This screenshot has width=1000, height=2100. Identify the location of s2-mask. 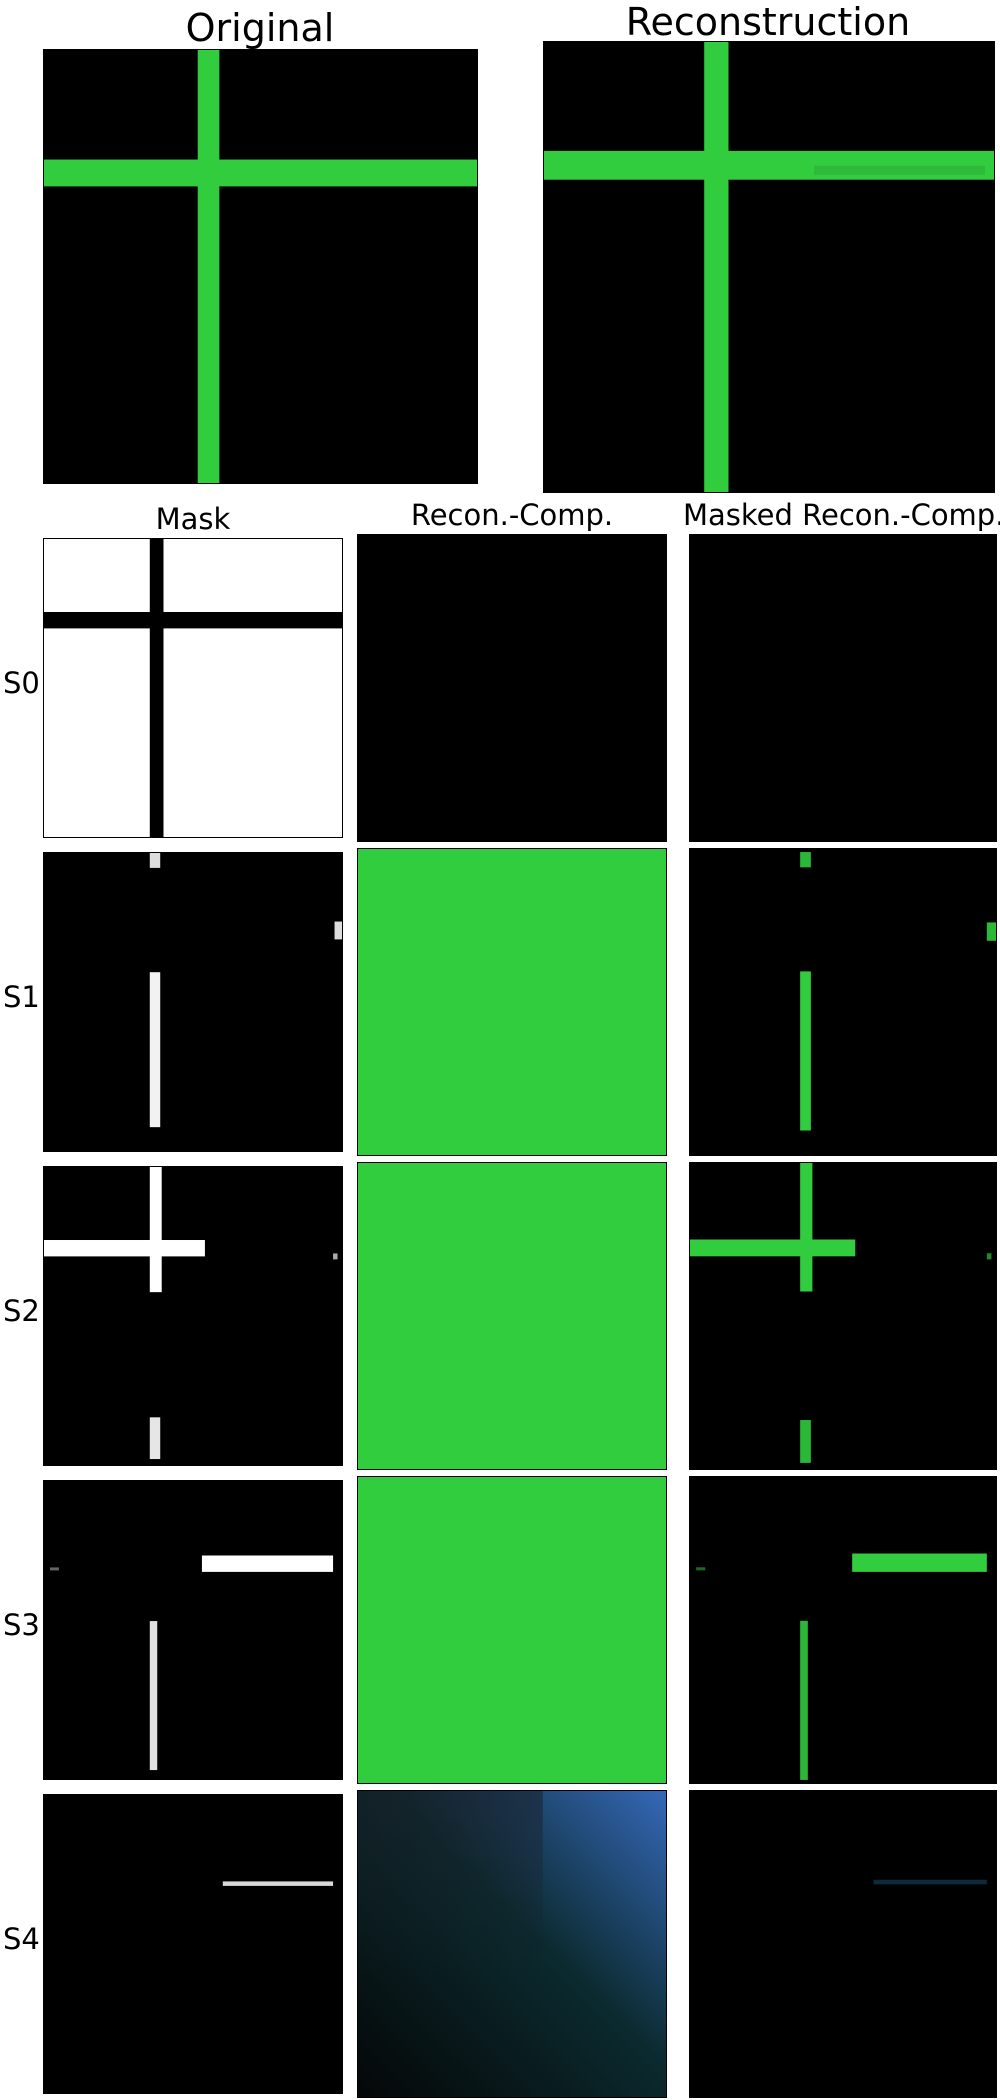
(193, 1316).